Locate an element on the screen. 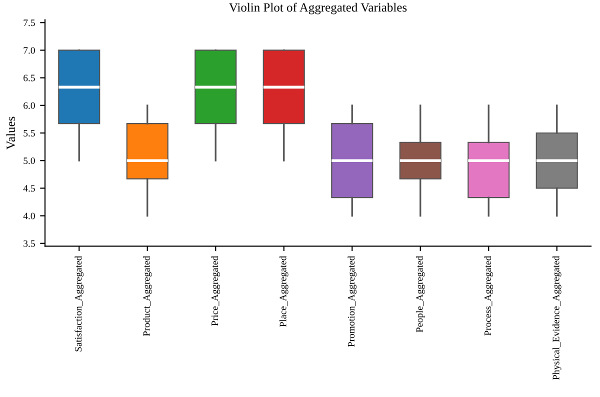  x-tick-label: Satisfaction_Aggregated is located at coordinates (79, 304).